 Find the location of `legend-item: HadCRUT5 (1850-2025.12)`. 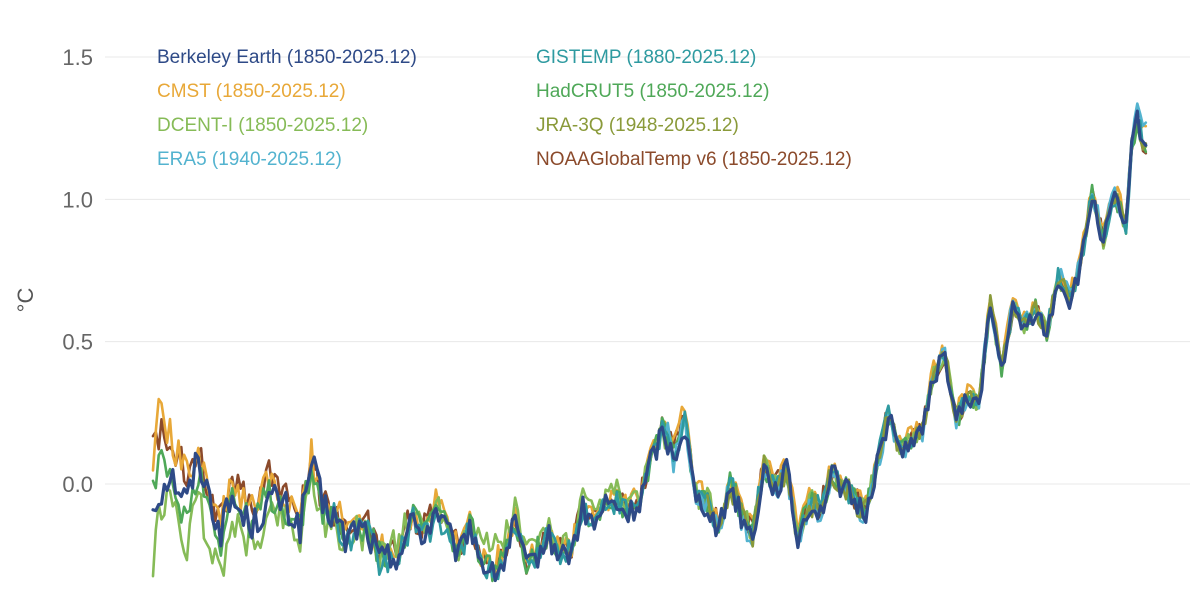

legend-item: HadCRUT5 (1850-2025.12) is located at coordinates (652, 91).